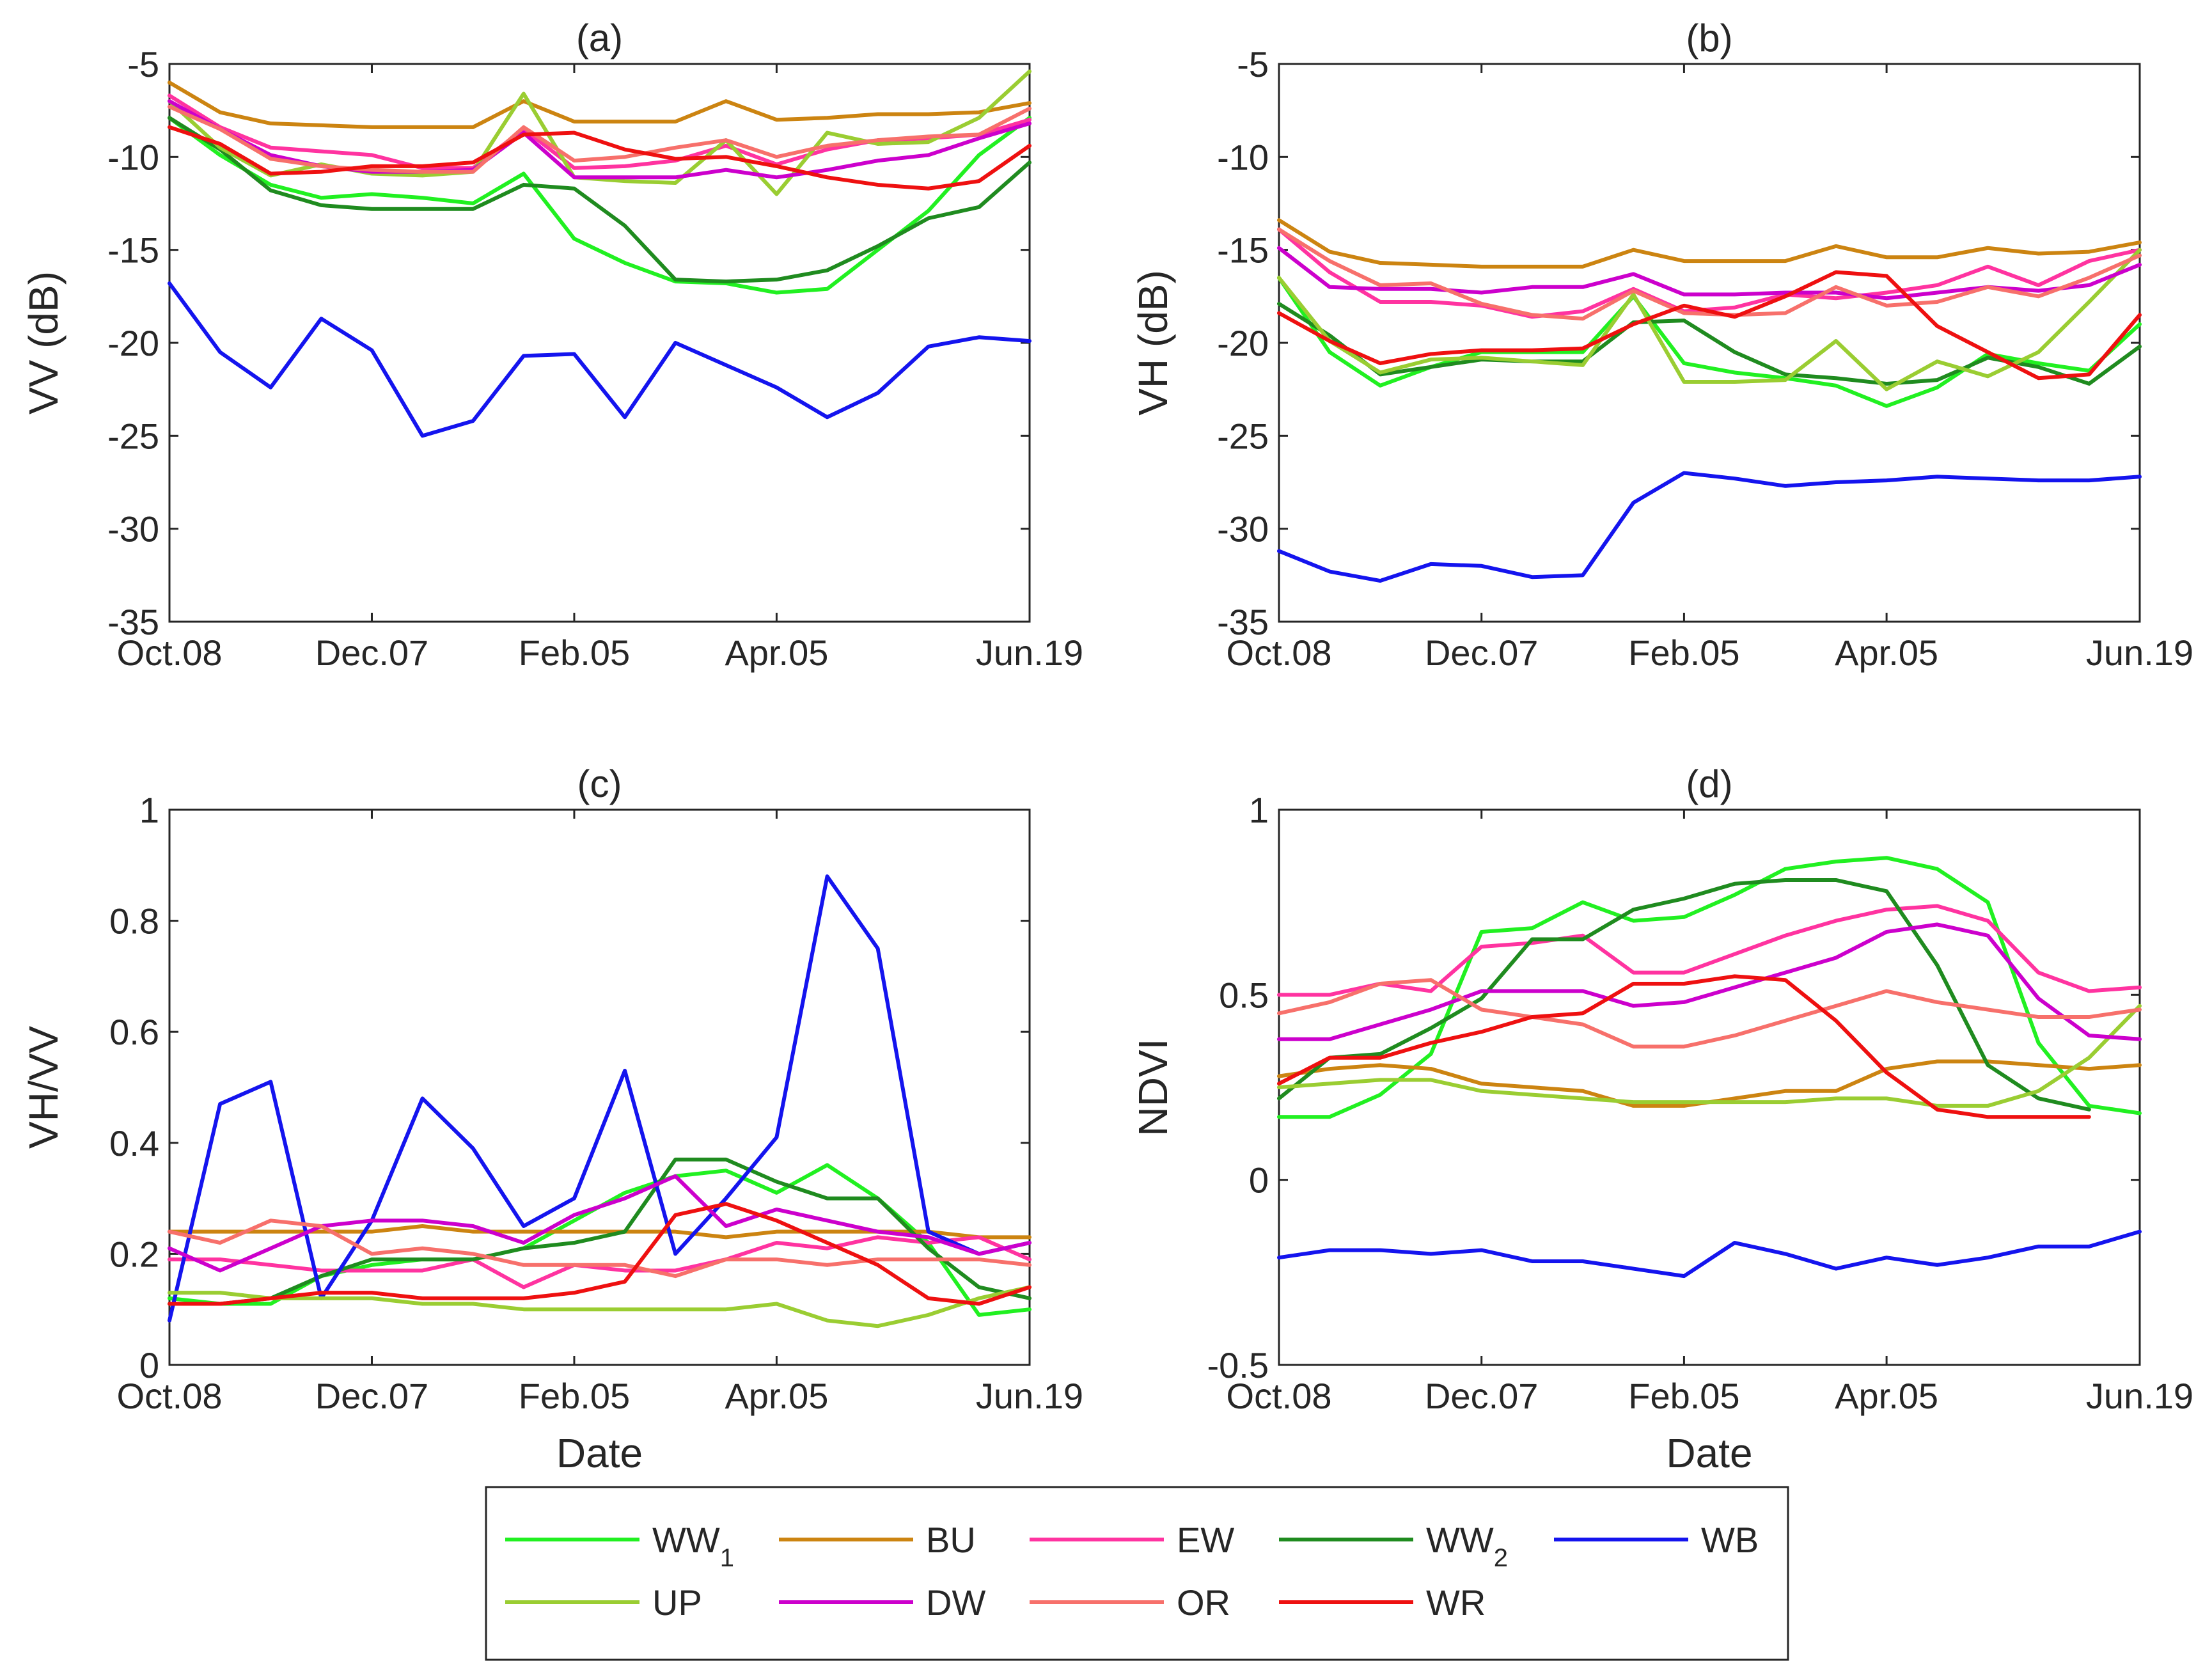 This screenshot has height=1670, width=2212. Describe the element at coordinates (134, 1032) in the screenshot. I see `y-tick-label: 0.6` at that location.